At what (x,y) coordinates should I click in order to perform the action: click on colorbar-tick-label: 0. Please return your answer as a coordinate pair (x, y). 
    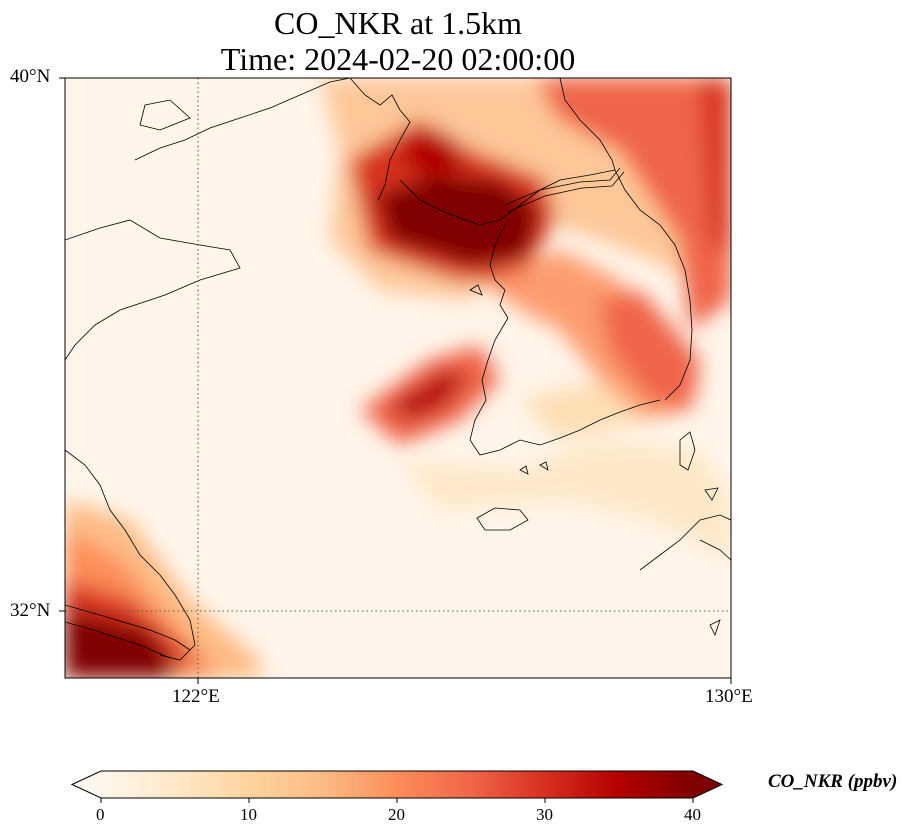
    Looking at the image, I should click on (100, 814).